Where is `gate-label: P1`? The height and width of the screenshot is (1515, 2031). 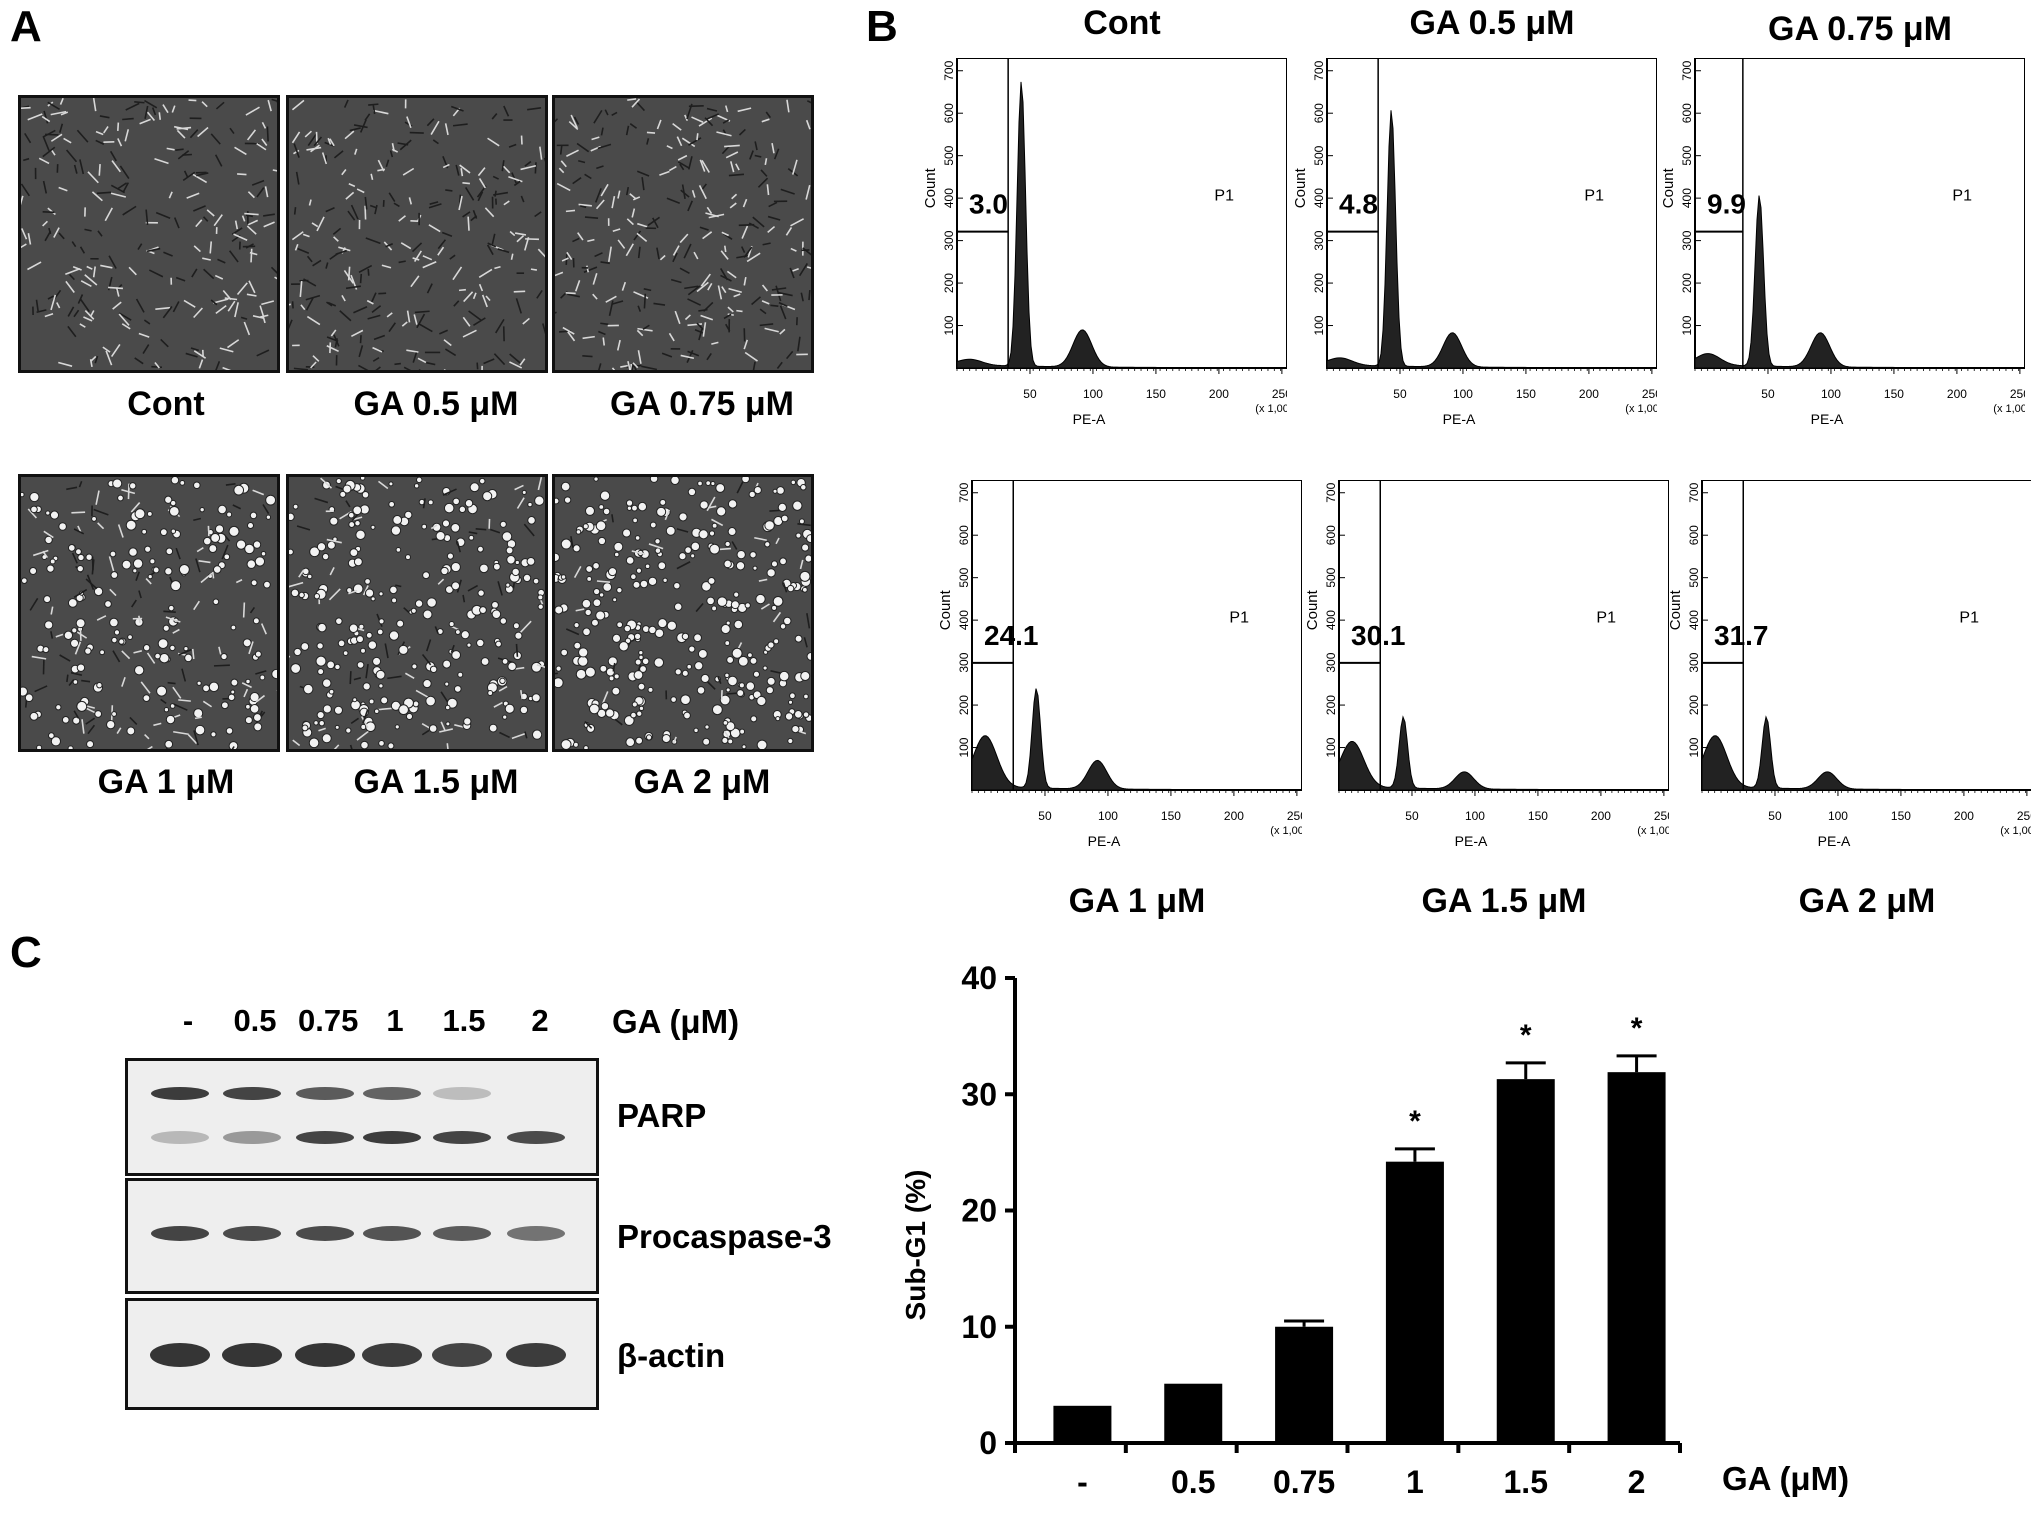
gate-label: P1 is located at coordinates (1606, 618).